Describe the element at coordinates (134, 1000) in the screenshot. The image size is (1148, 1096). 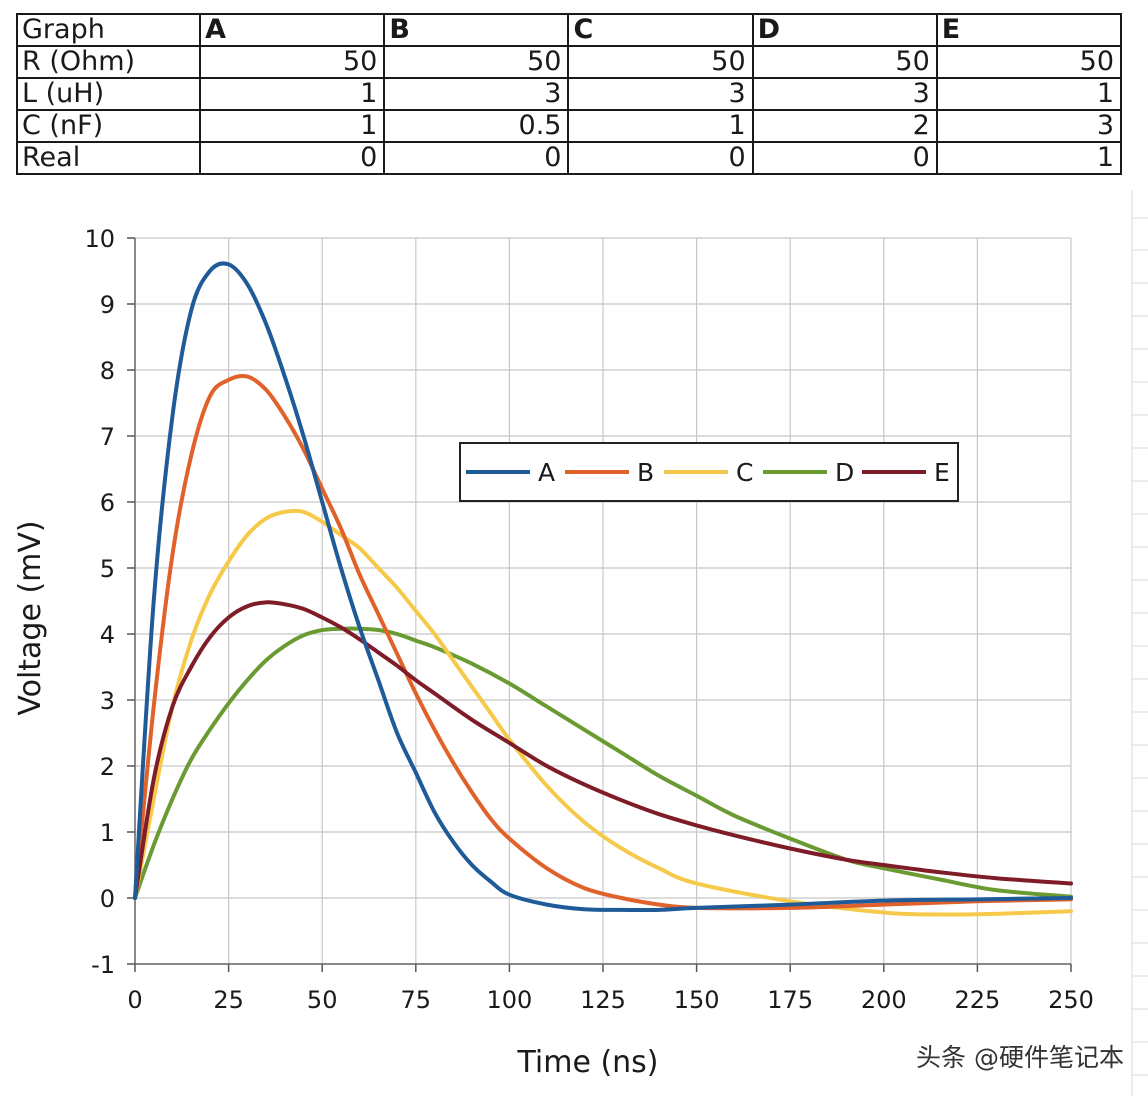
I see `x-tick-label: 0` at that location.